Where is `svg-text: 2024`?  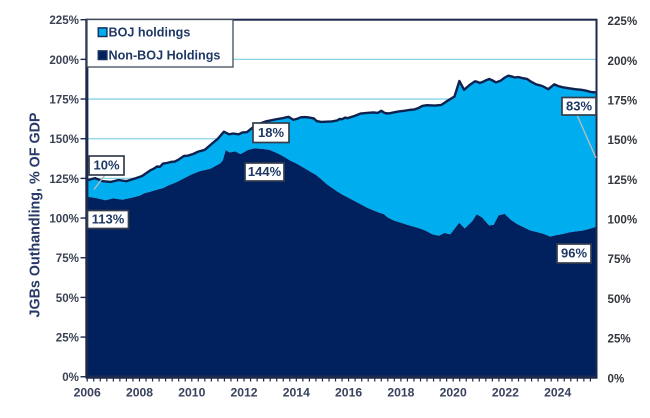
svg-text: 2024 is located at coordinates (557, 392).